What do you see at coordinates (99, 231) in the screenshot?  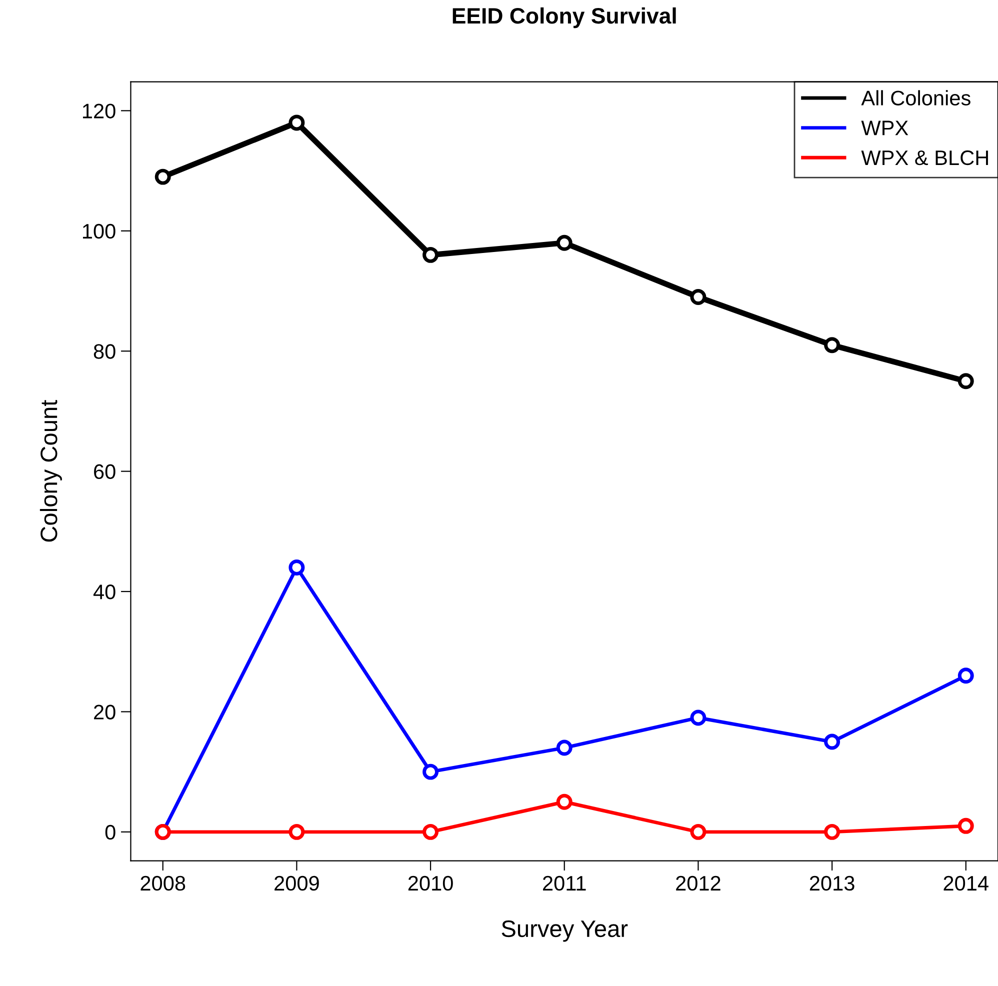 I see `y-tick-label: 100` at bounding box center [99, 231].